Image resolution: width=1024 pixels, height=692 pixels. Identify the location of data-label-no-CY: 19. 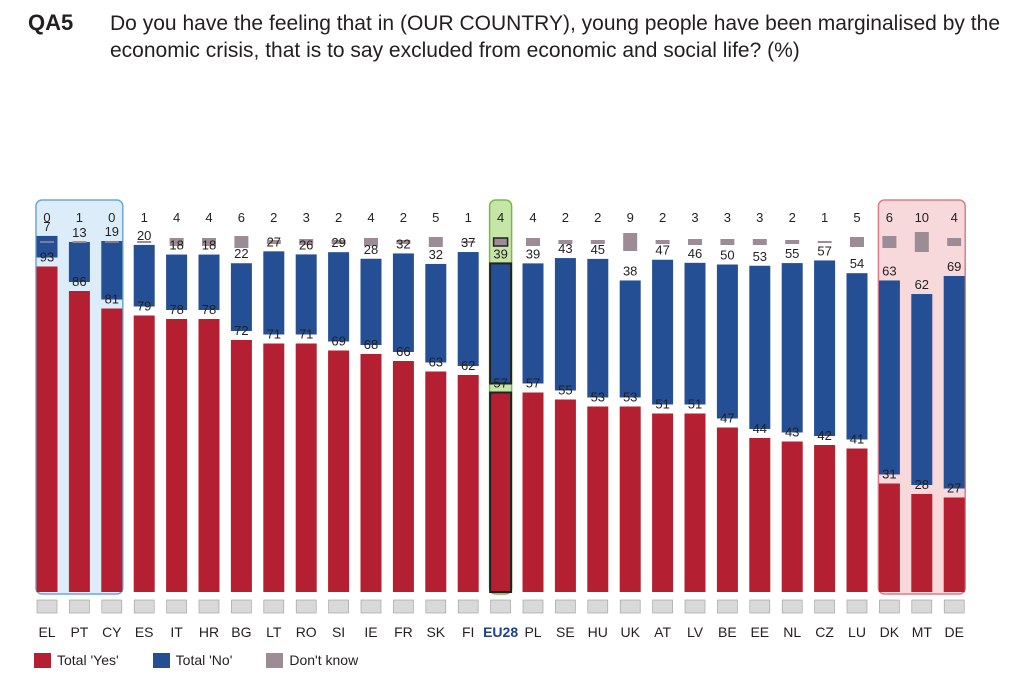
(112, 231).